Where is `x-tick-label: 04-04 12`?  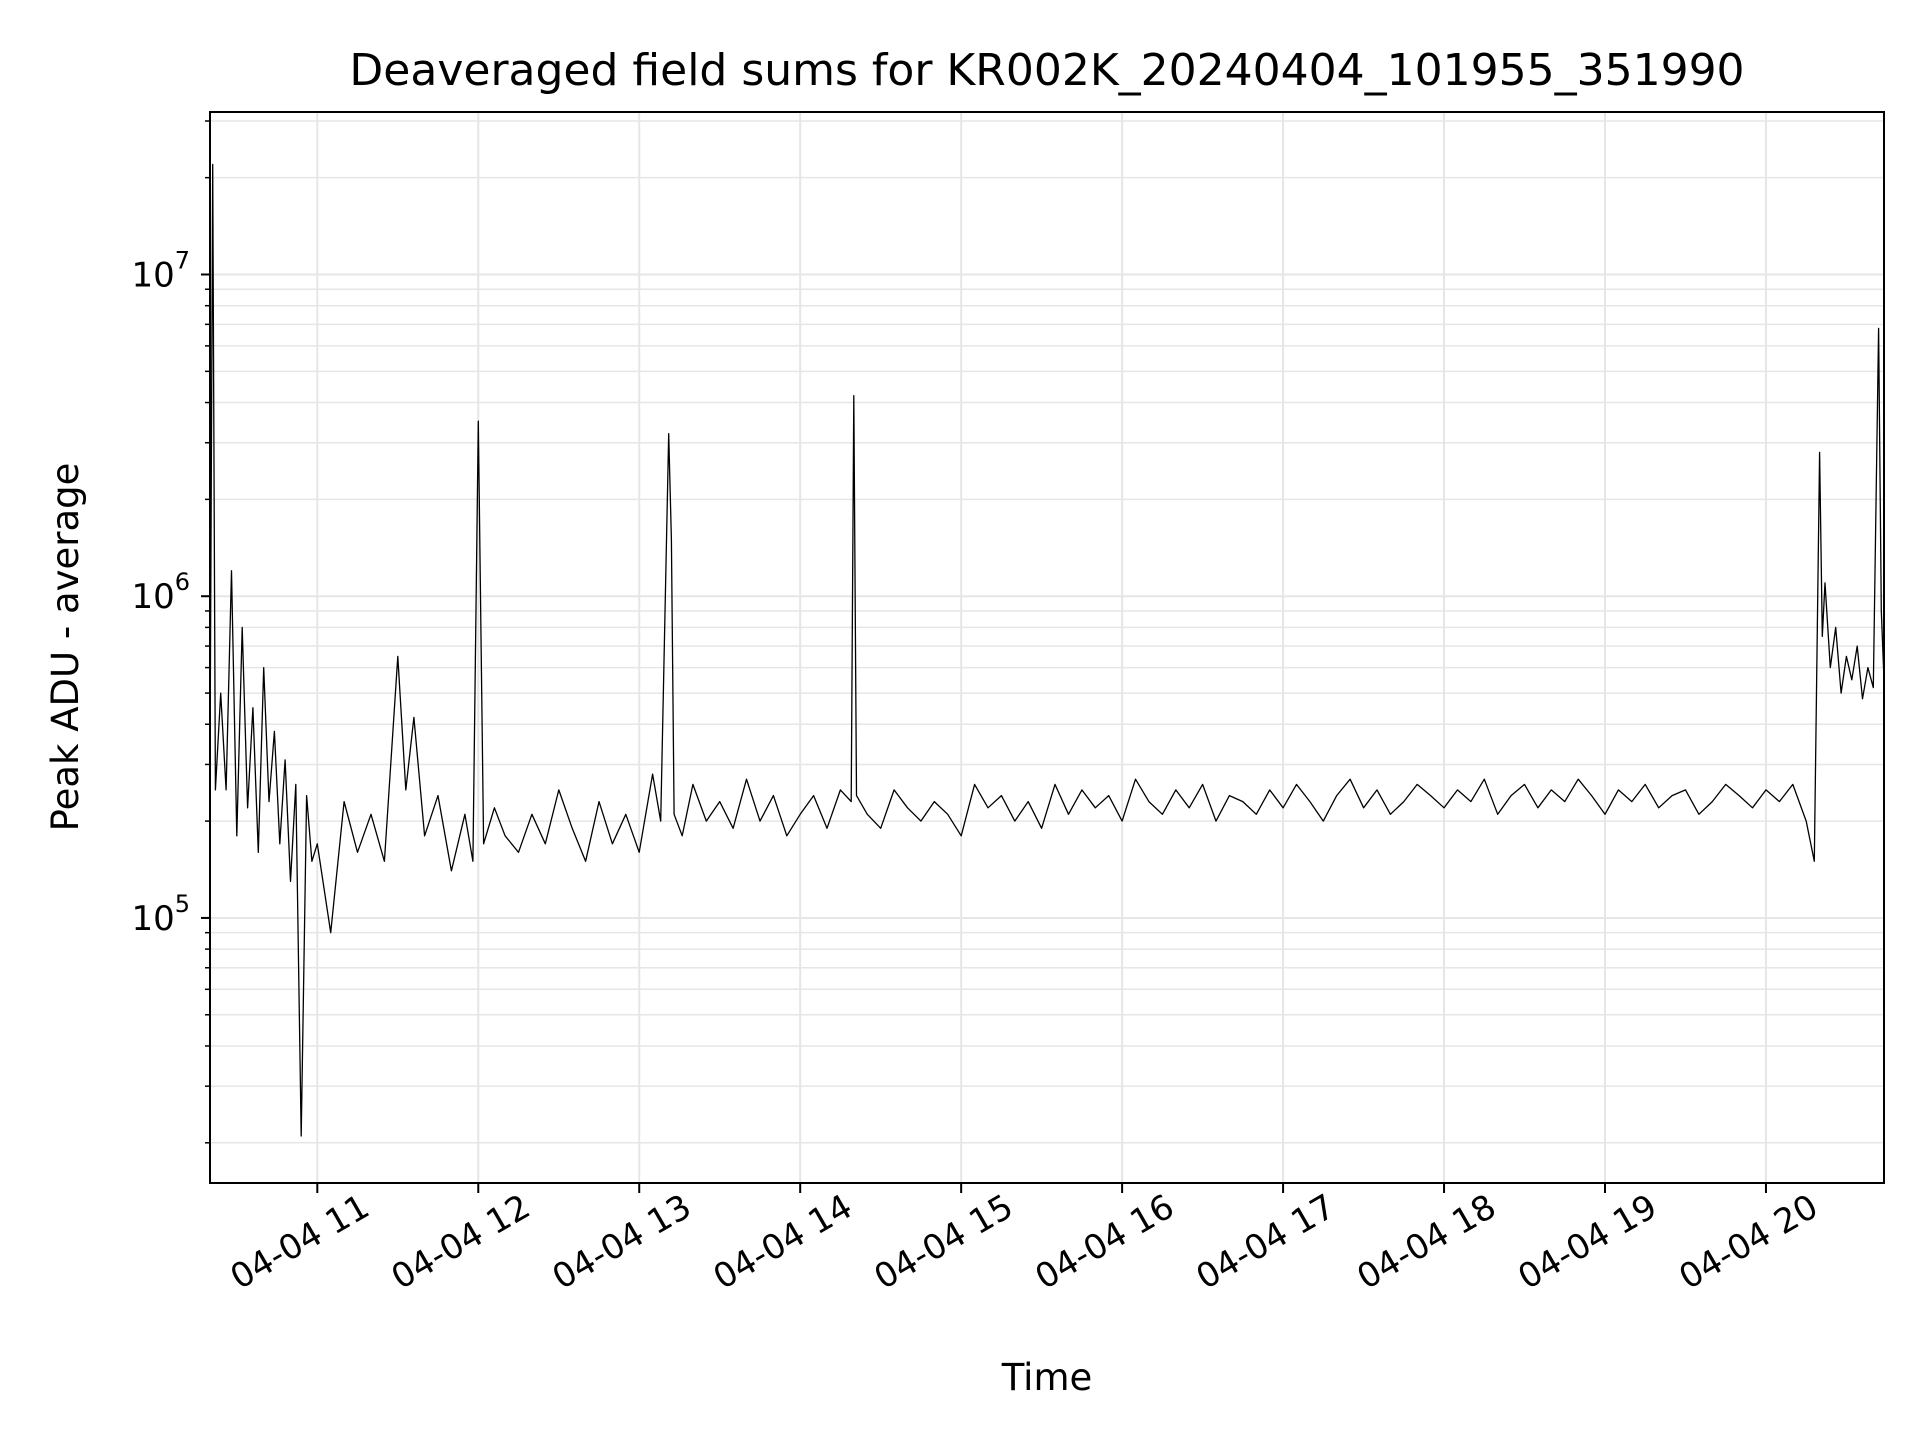
x-tick-label: 04-04 12 is located at coordinates (461, 1242).